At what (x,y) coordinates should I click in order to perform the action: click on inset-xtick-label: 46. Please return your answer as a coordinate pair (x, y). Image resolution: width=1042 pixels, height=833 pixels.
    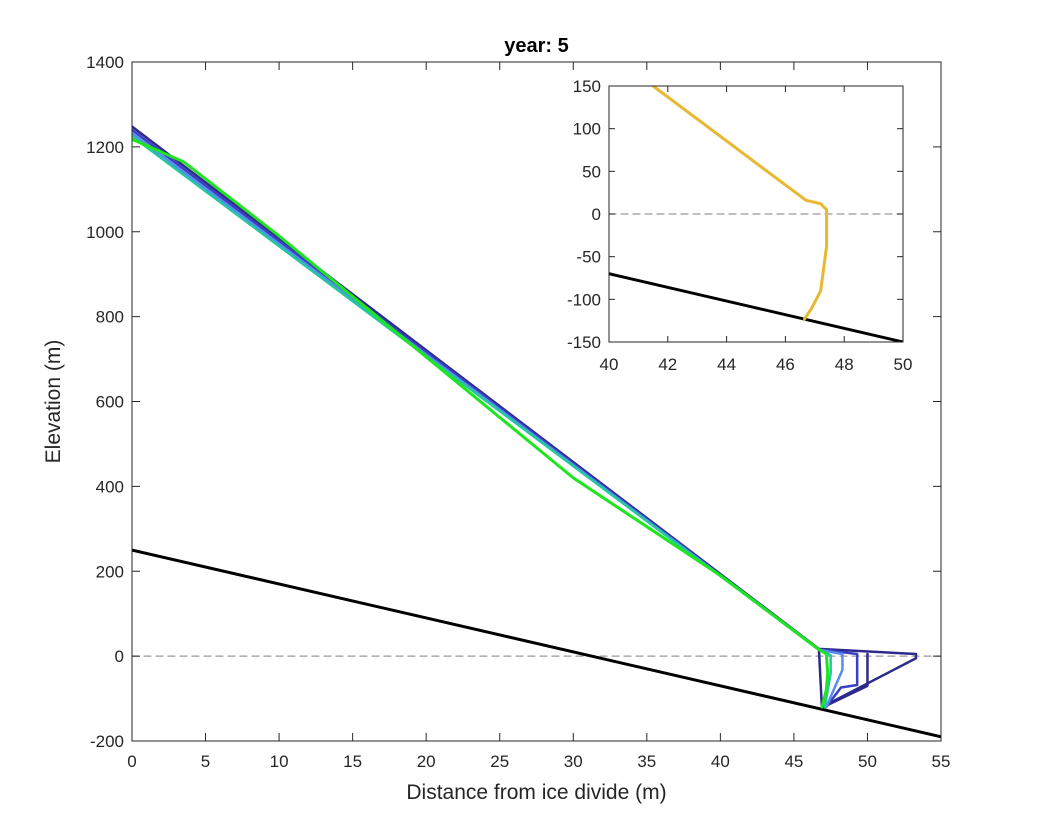
    Looking at the image, I should click on (785, 364).